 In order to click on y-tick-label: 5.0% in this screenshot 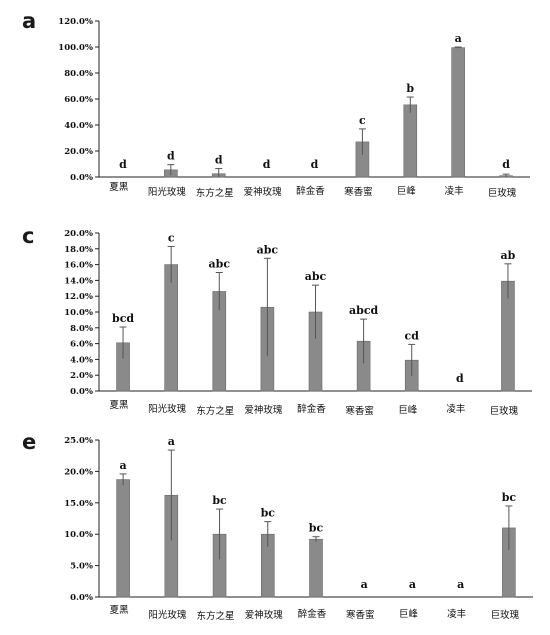, I will do `click(81, 567)`.